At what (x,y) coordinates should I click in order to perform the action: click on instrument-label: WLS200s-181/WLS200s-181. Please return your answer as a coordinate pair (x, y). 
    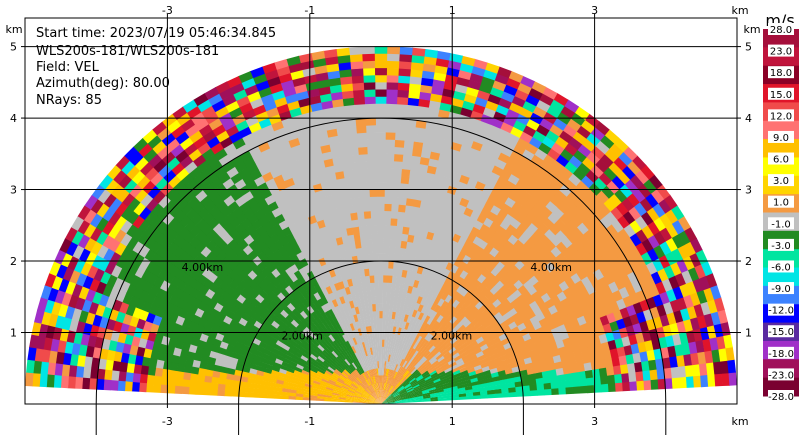
    Looking at the image, I should click on (128, 51).